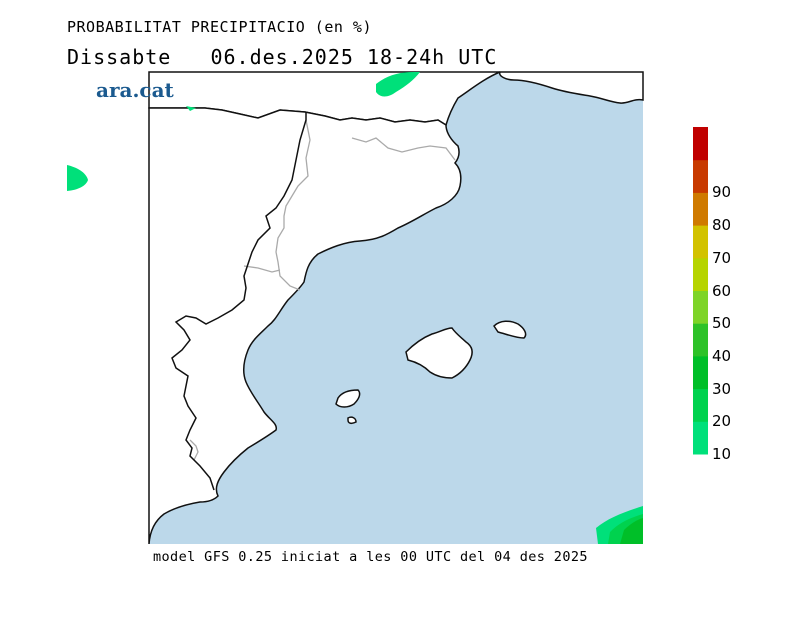  What do you see at coordinates (722, 454) in the screenshot?
I see `colorbar-tick-label: 10` at bounding box center [722, 454].